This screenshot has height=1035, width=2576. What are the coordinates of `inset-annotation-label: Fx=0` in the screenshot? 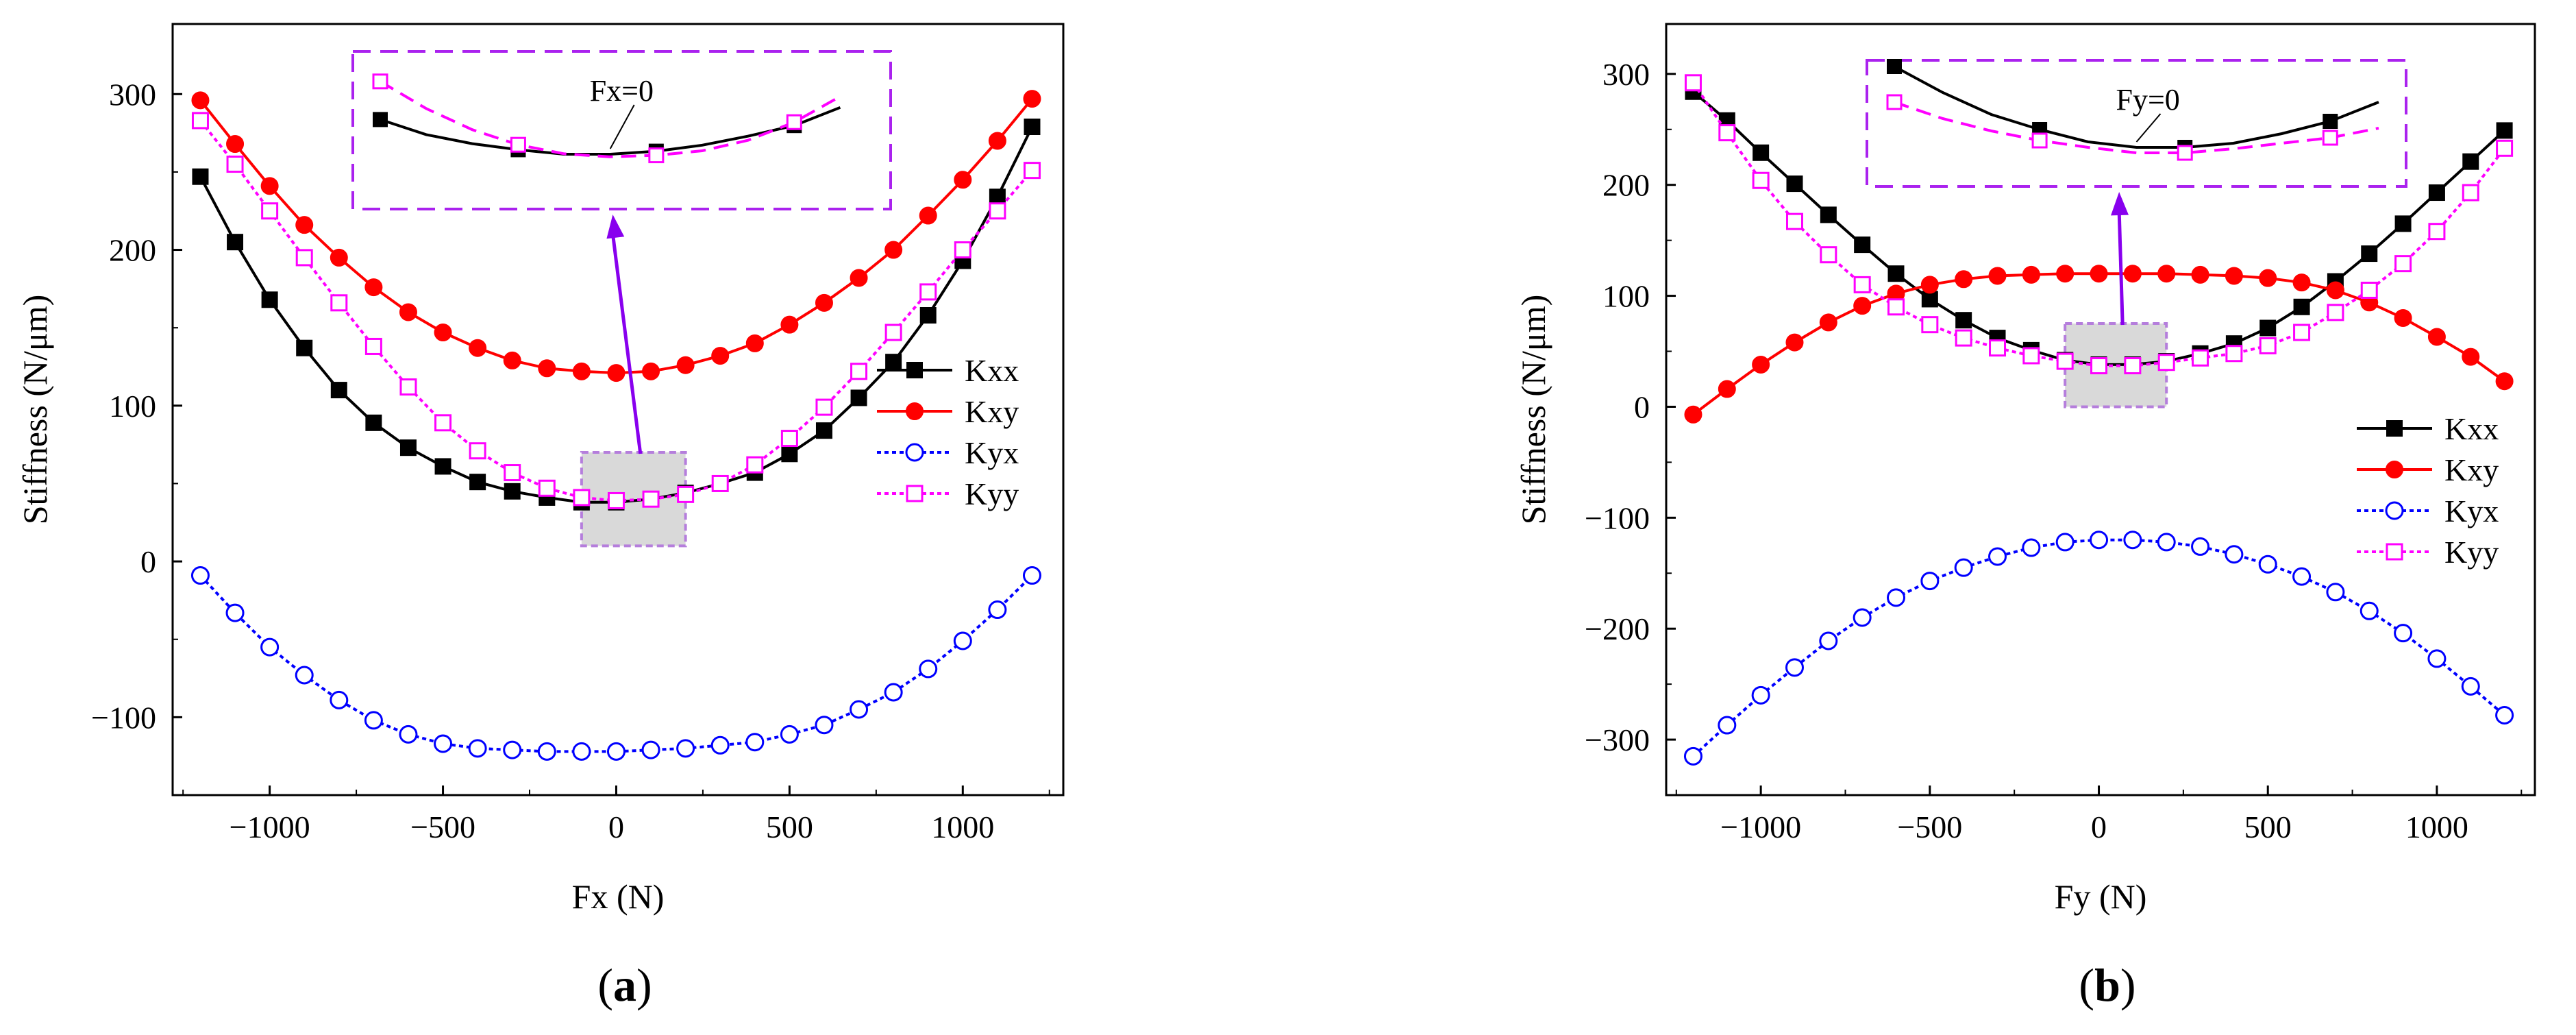 It's located at (622, 91).